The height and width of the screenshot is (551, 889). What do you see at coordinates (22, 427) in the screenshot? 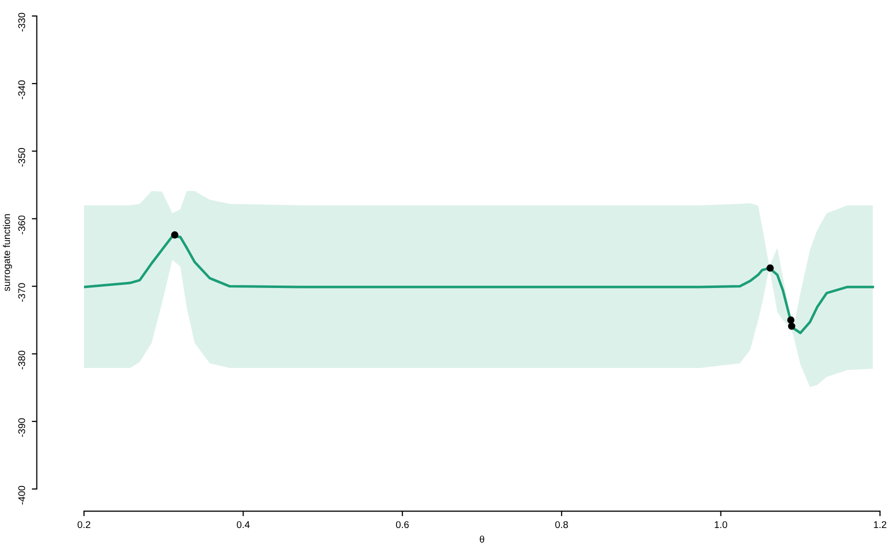
I see `y-tick-label: -390` at bounding box center [22, 427].